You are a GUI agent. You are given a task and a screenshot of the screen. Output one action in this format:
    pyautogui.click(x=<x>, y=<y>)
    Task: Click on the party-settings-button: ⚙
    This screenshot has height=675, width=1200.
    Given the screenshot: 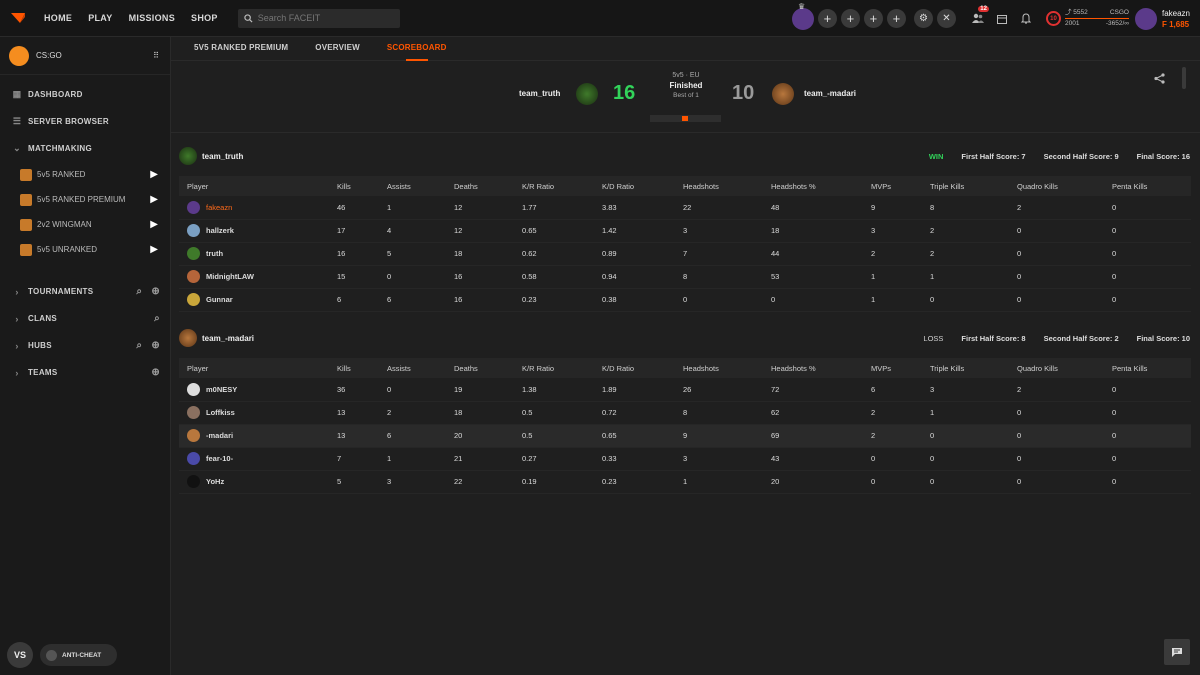 What is the action you would take?
    pyautogui.click(x=923, y=18)
    